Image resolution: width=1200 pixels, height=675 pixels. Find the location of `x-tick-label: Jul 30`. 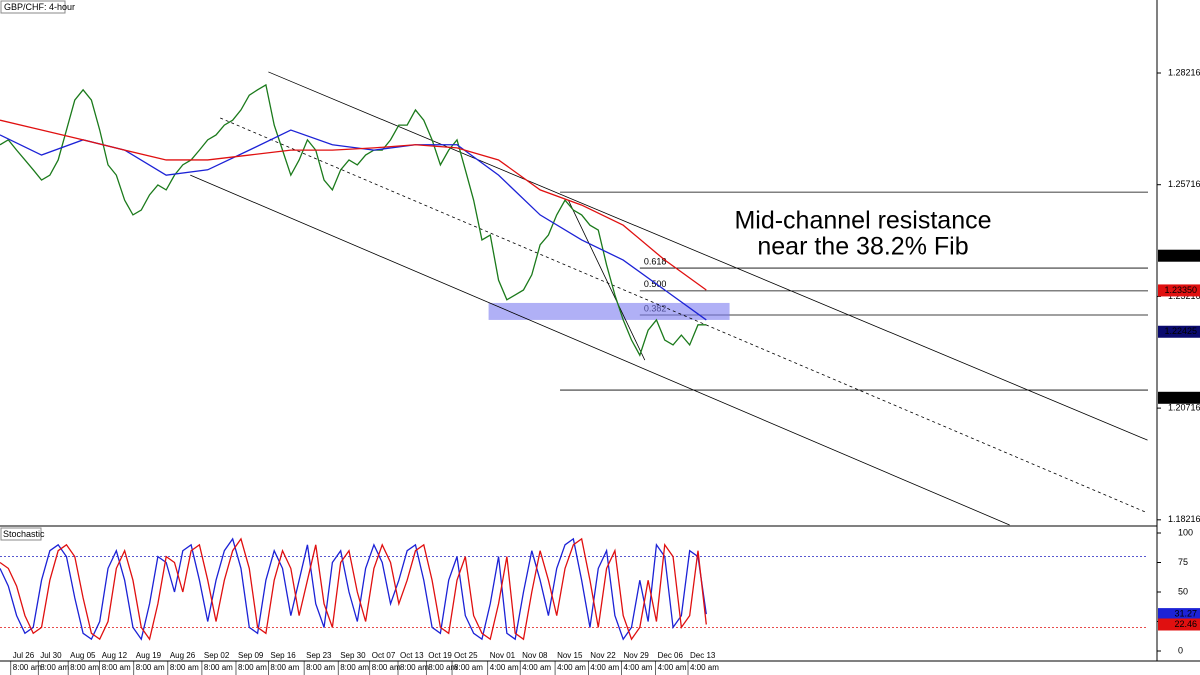

x-tick-label: Jul 30 is located at coordinates (51, 655).